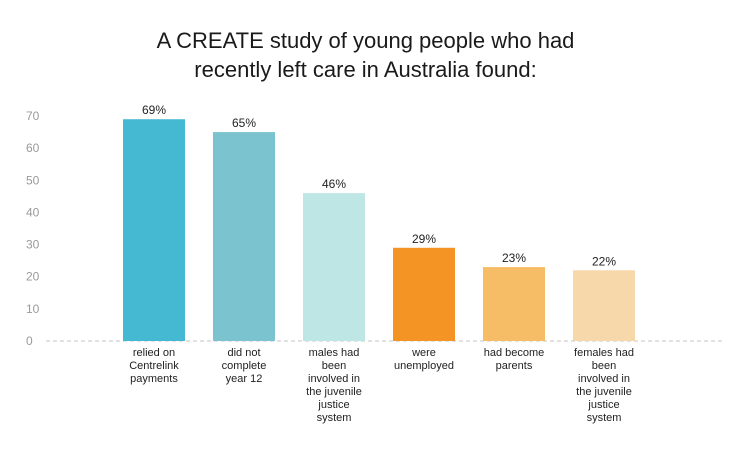 This screenshot has width=731, height=450. What do you see at coordinates (33, 277) in the screenshot?
I see `y-tick-label: 20` at bounding box center [33, 277].